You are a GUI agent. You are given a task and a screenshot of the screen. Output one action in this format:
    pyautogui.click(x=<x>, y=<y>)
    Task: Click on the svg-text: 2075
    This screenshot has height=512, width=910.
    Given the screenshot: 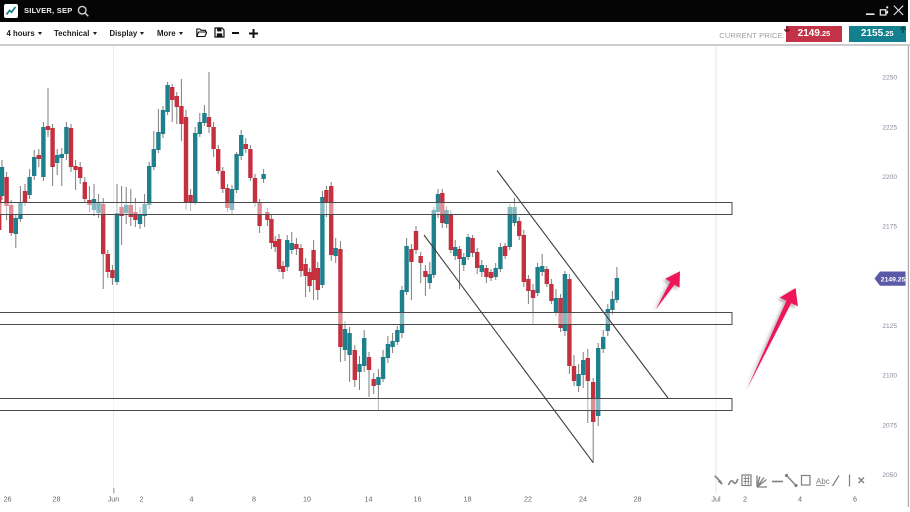 What is the action you would take?
    pyautogui.click(x=889, y=425)
    